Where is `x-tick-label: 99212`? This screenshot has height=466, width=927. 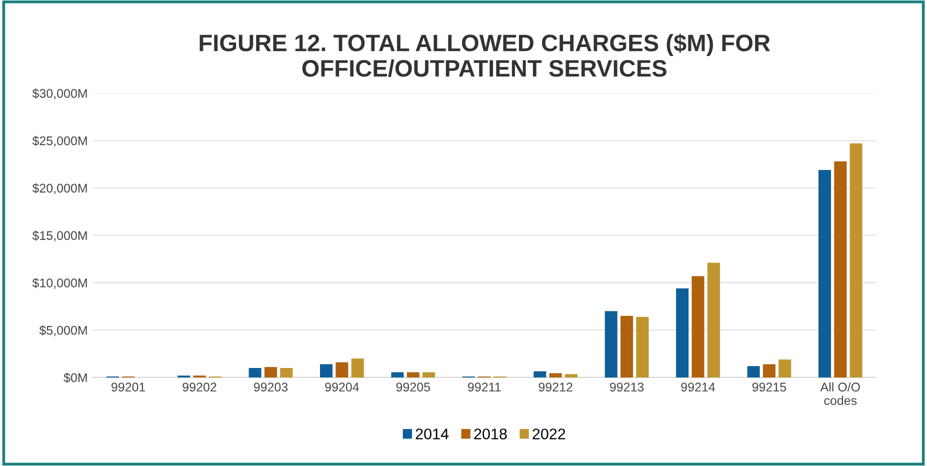
x-tick-label: 99212 is located at coordinates (555, 387).